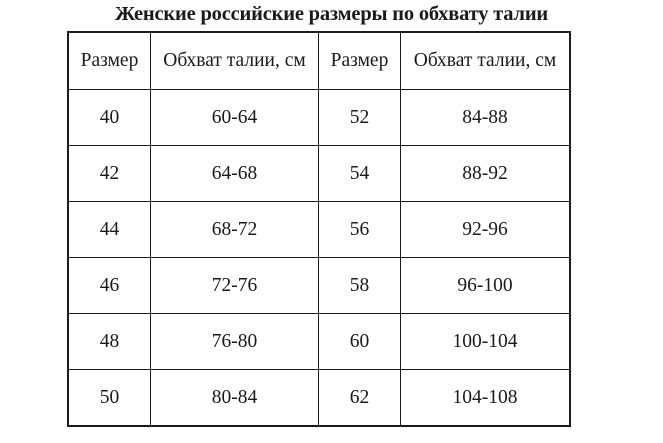  What do you see at coordinates (485, 229) in the screenshot?
I see `cell-waist: 92-96` at bounding box center [485, 229].